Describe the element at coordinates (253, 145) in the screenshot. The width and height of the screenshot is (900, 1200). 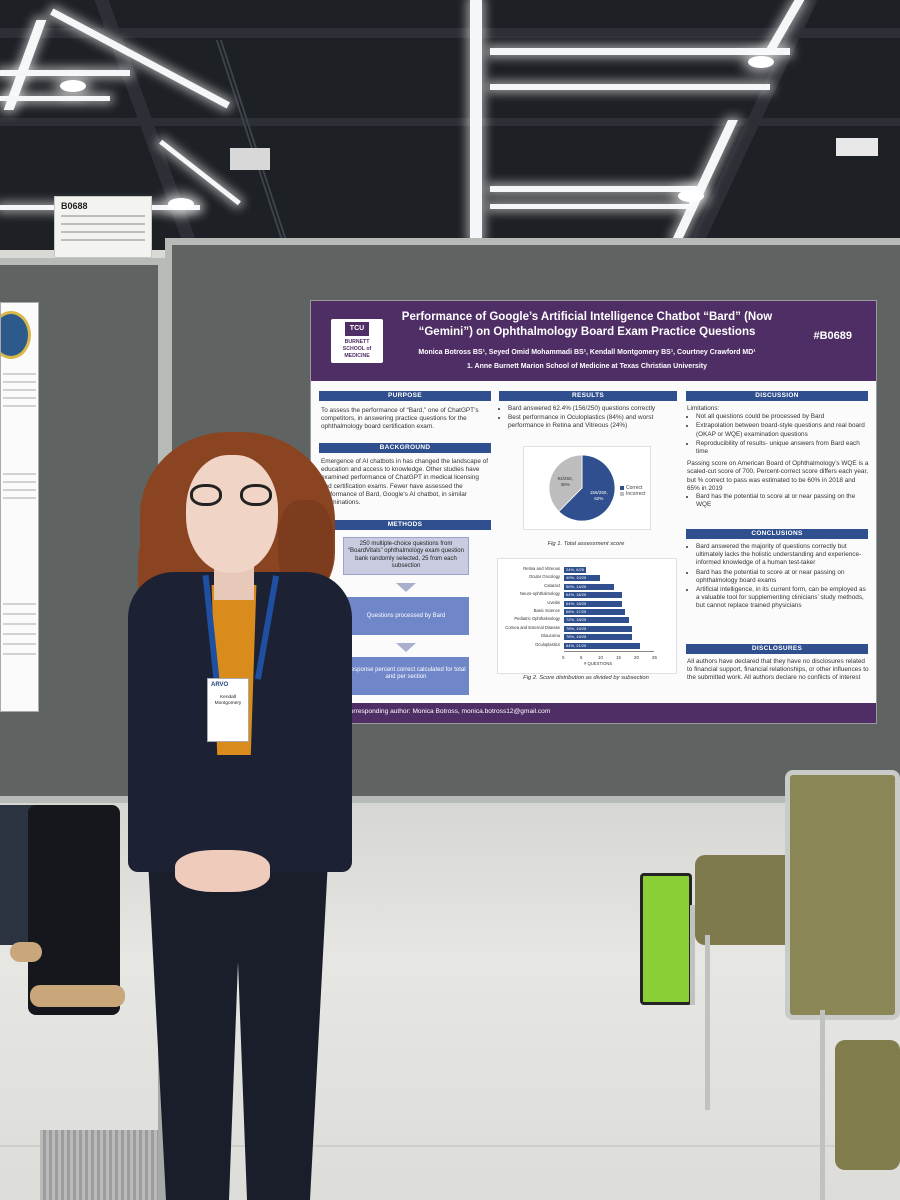
I see `ceiling-duct` at that location.